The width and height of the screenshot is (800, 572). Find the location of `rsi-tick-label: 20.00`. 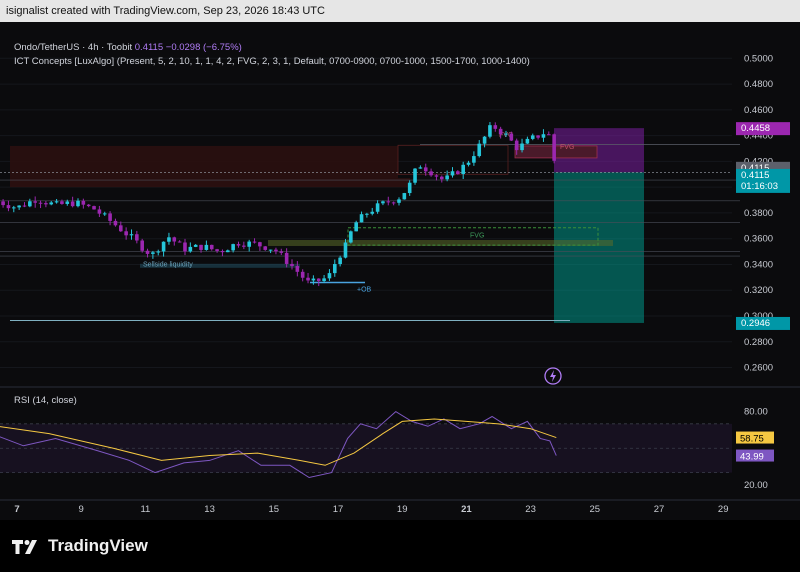

rsi-tick-label: 20.00 is located at coordinates (756, 485).